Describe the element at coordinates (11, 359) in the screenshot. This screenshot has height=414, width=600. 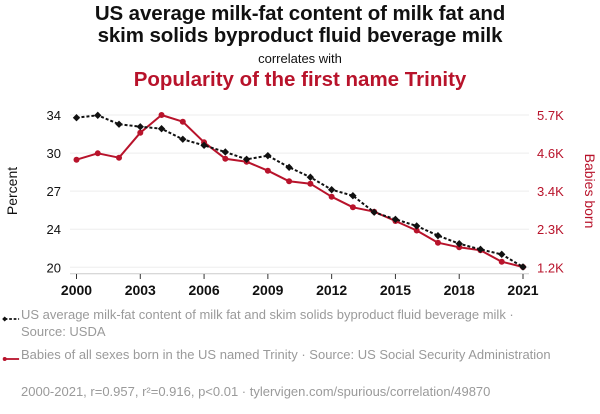
I see `legend-swatch-babies-trinity` at that location.